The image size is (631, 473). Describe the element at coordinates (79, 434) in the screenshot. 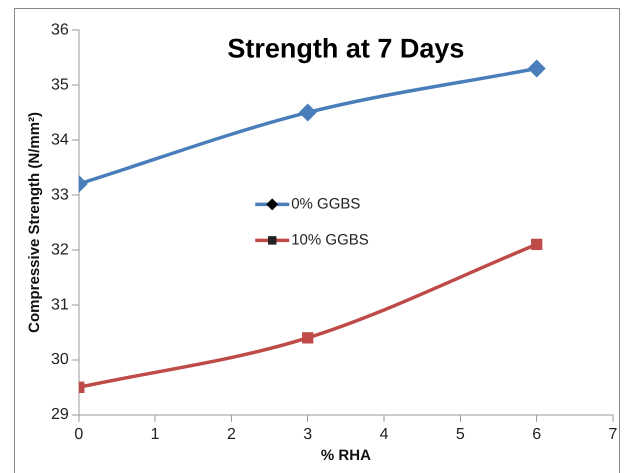

I see `x-tick-label: 0` at that location.